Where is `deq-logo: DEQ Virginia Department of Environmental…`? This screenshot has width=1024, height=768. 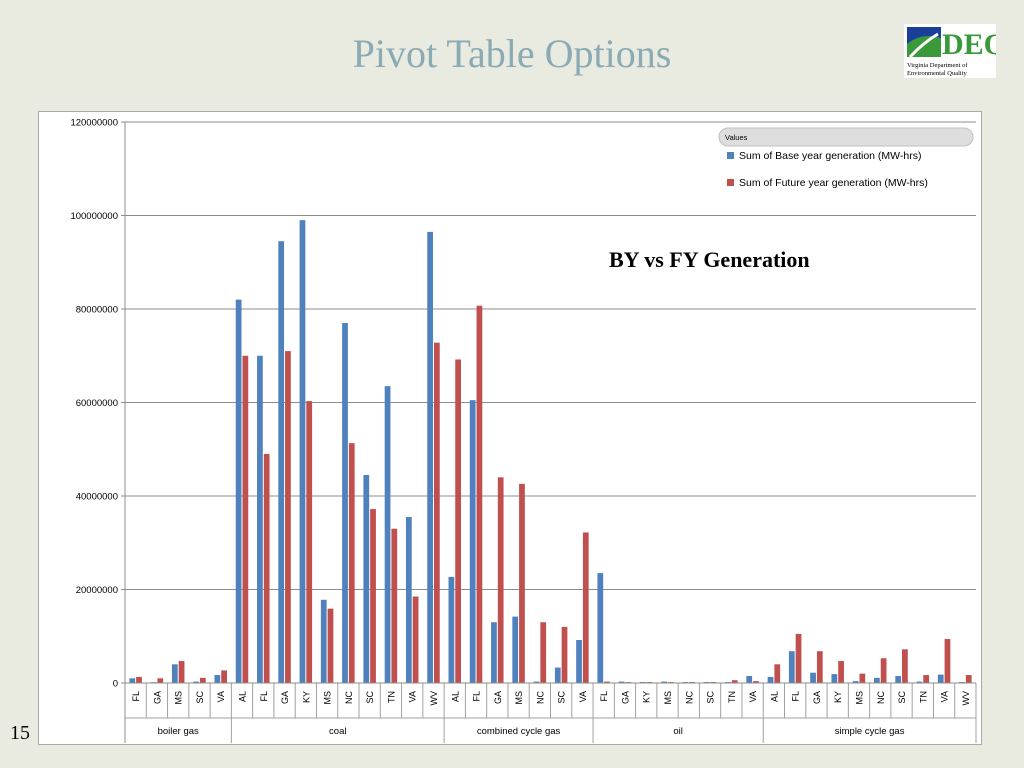
deq-logo: DEQ Virginia Department of Environmental… is located at coordinates (950, 51).